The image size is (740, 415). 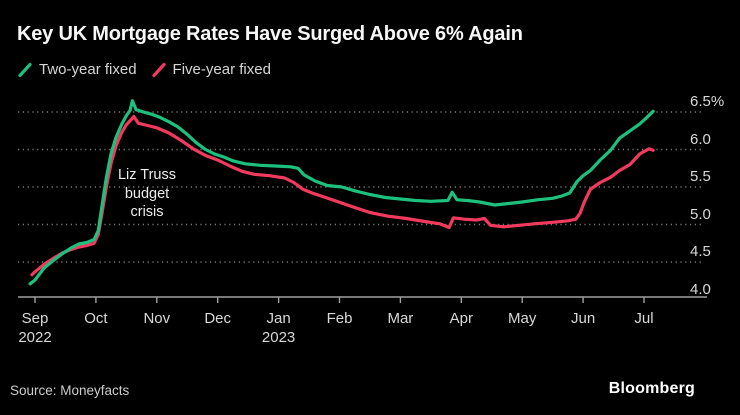 I want to click on x-axis-label: Dec, so click(x=218, y=318).